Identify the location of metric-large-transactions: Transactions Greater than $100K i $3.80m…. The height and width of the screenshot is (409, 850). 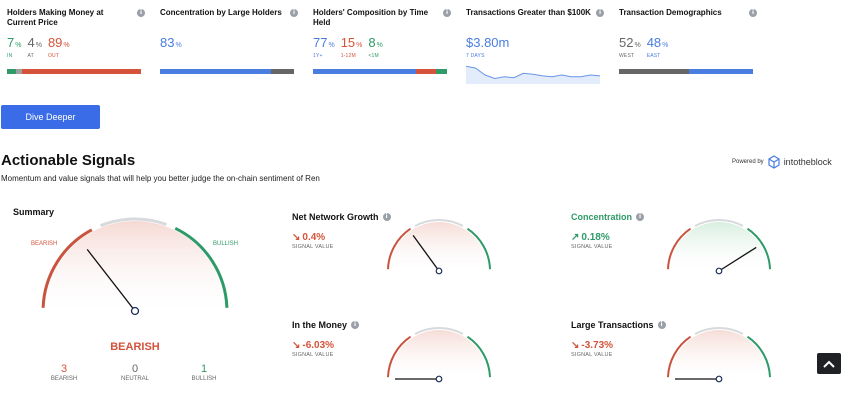
(535, 46).